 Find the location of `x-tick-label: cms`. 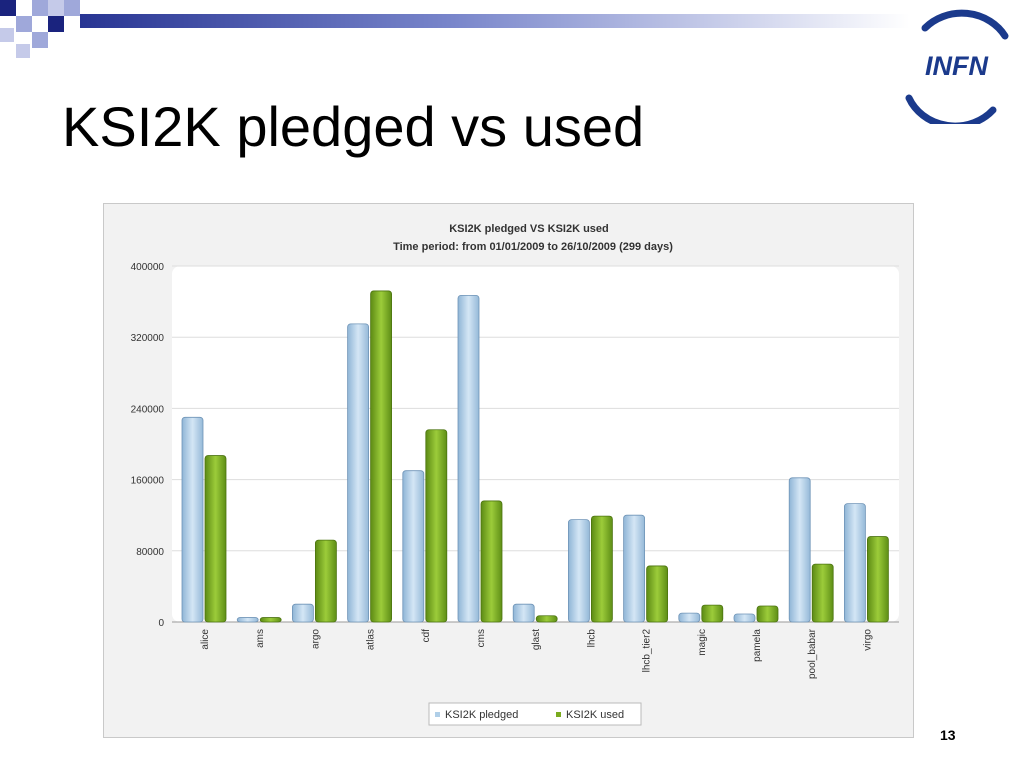

x-tick-label: cms is located at coordinates (481, 638).